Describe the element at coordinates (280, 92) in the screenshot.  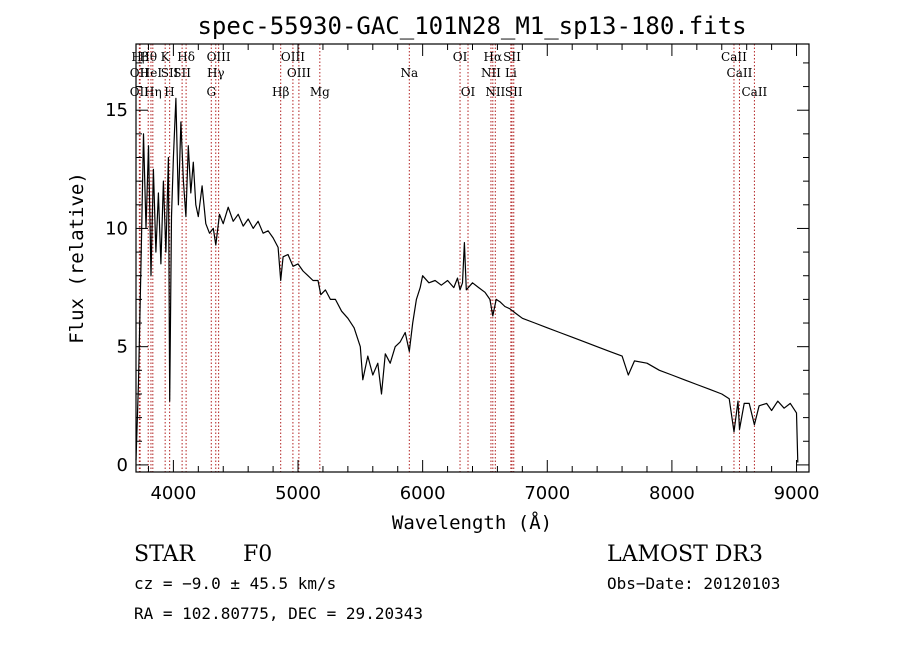
I see `marker-label: Hβ` at that location.